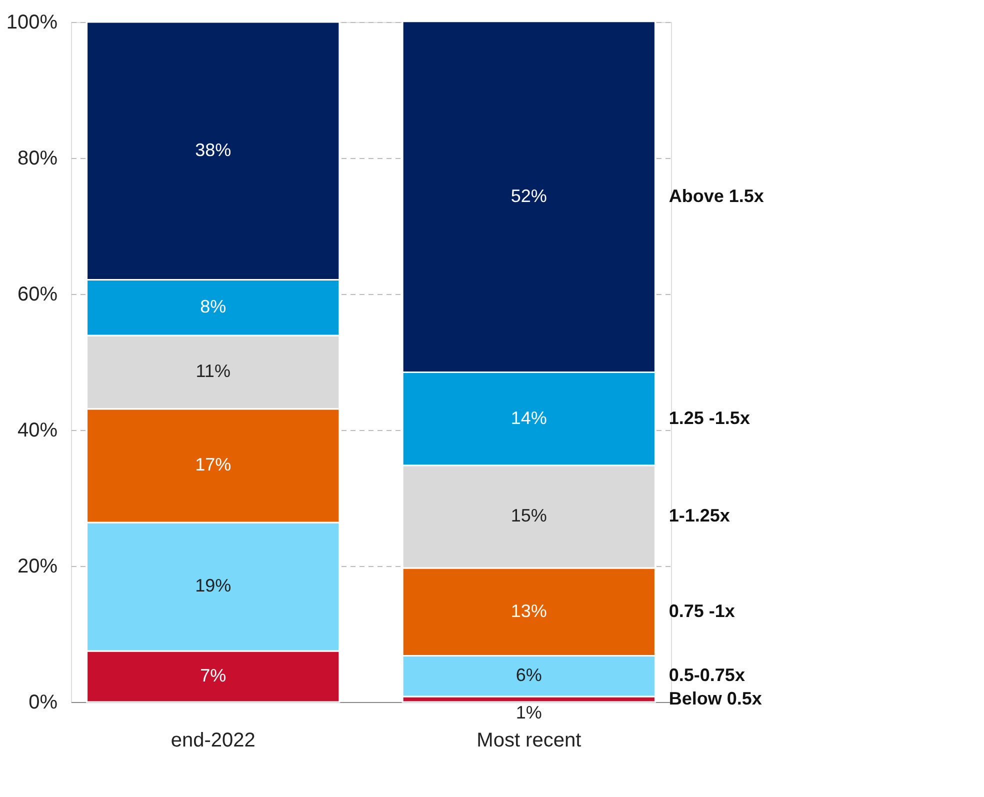  I want to click on data-label: 7%, so click(213, 676).